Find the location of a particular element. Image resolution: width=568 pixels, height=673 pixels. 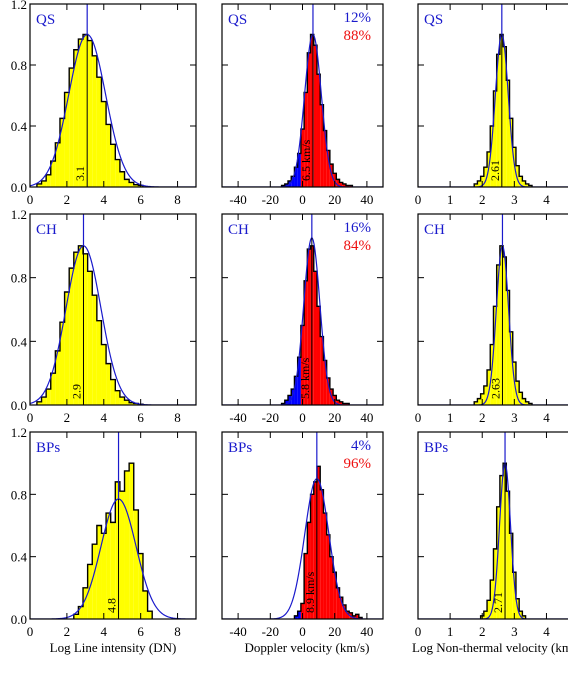

x-tick-label: 6 is located at coordinates (140, 199).